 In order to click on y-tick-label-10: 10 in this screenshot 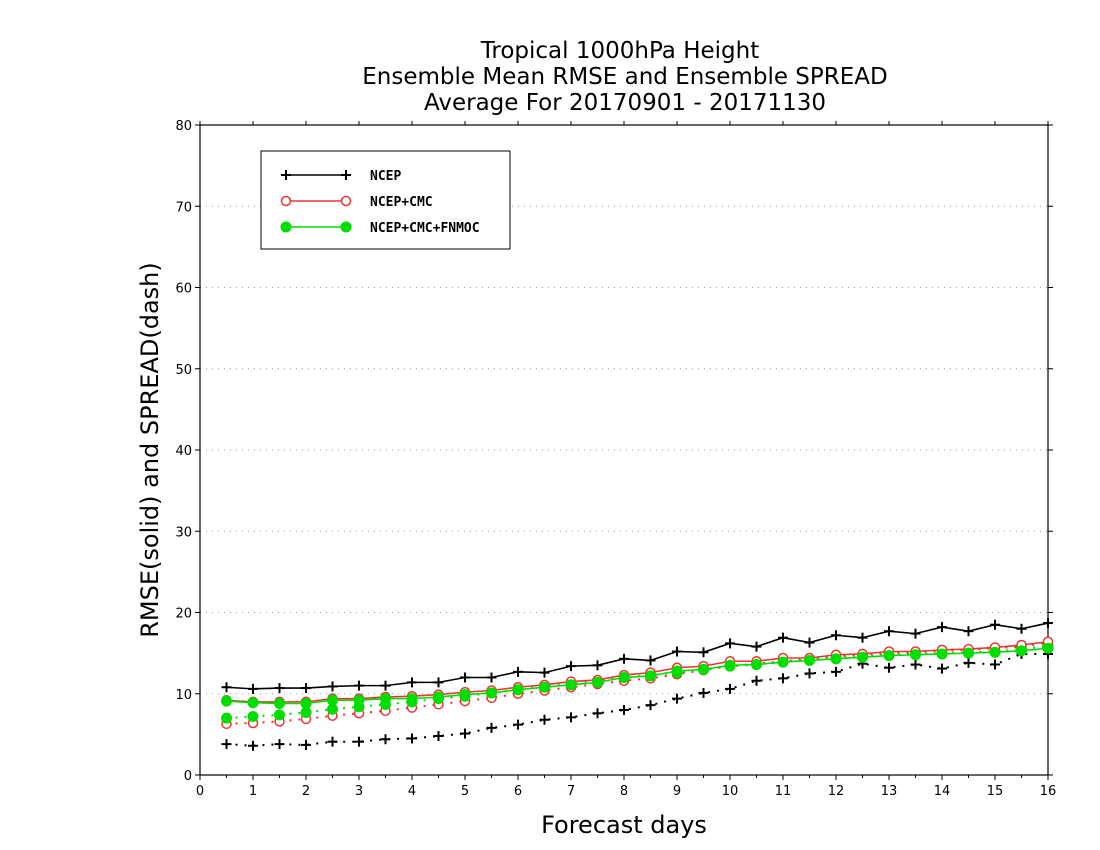, I will do `click(183, 695)`.